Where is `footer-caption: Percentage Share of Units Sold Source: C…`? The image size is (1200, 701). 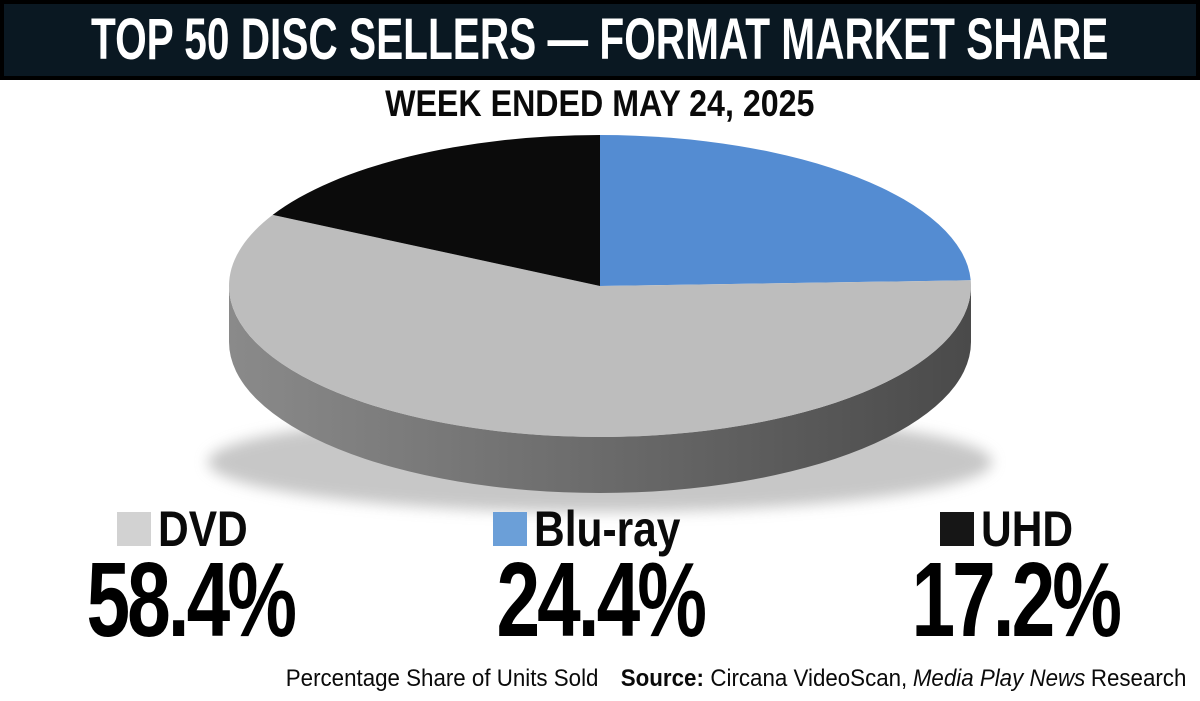 footer-caption: Percentage Share of Units Sold Source: C… is located at coordinates (735, 679).